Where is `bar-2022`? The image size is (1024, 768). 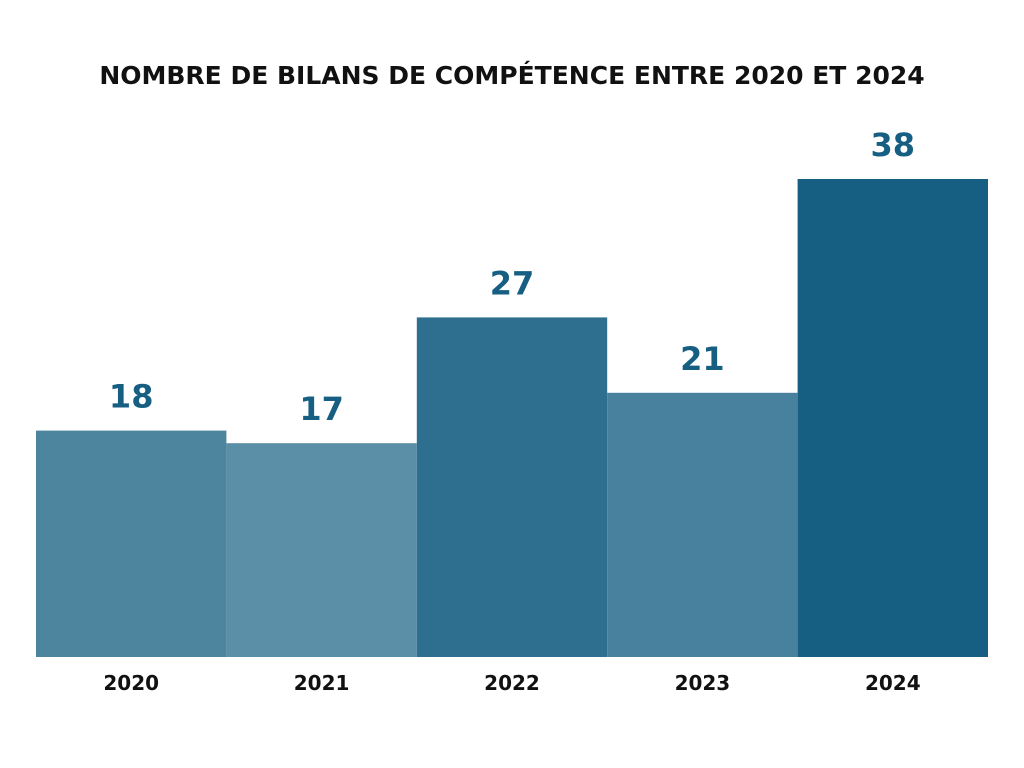
bar-2022 is located at coordinates (512, 487).